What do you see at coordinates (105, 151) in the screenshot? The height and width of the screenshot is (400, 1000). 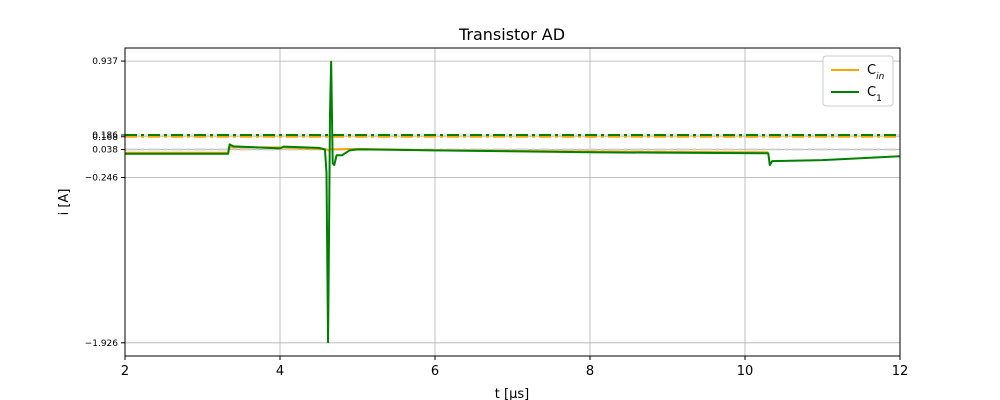 I see `y-tick-label: 0.038` at bounding box center [105, 151].